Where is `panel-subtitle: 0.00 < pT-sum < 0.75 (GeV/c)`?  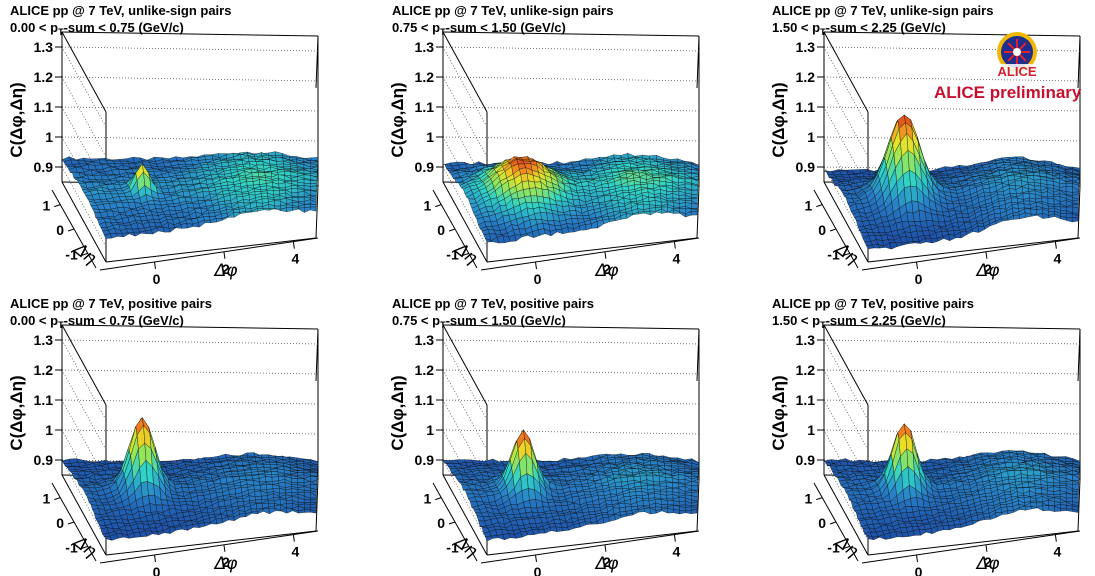 panel-subtitle: 0.00 < pT-sum < 0.75 (GeV/c) is located at coordinates (97, 28).